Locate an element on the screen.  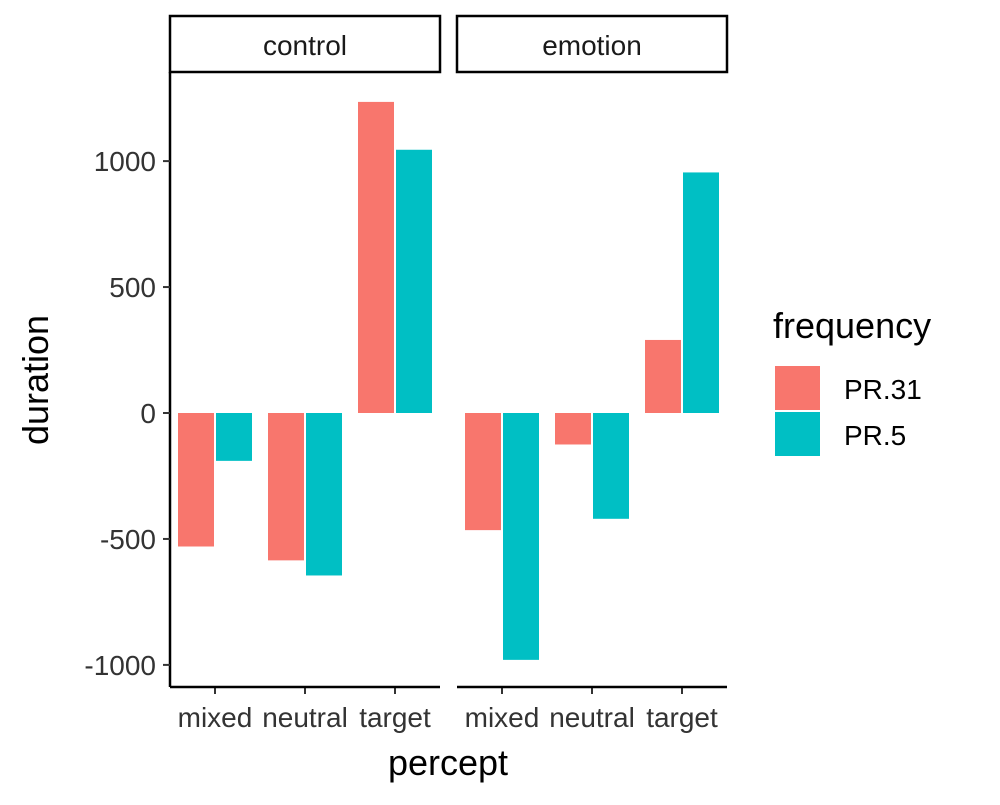
strip-emotion is located at coordinates (592, 44).